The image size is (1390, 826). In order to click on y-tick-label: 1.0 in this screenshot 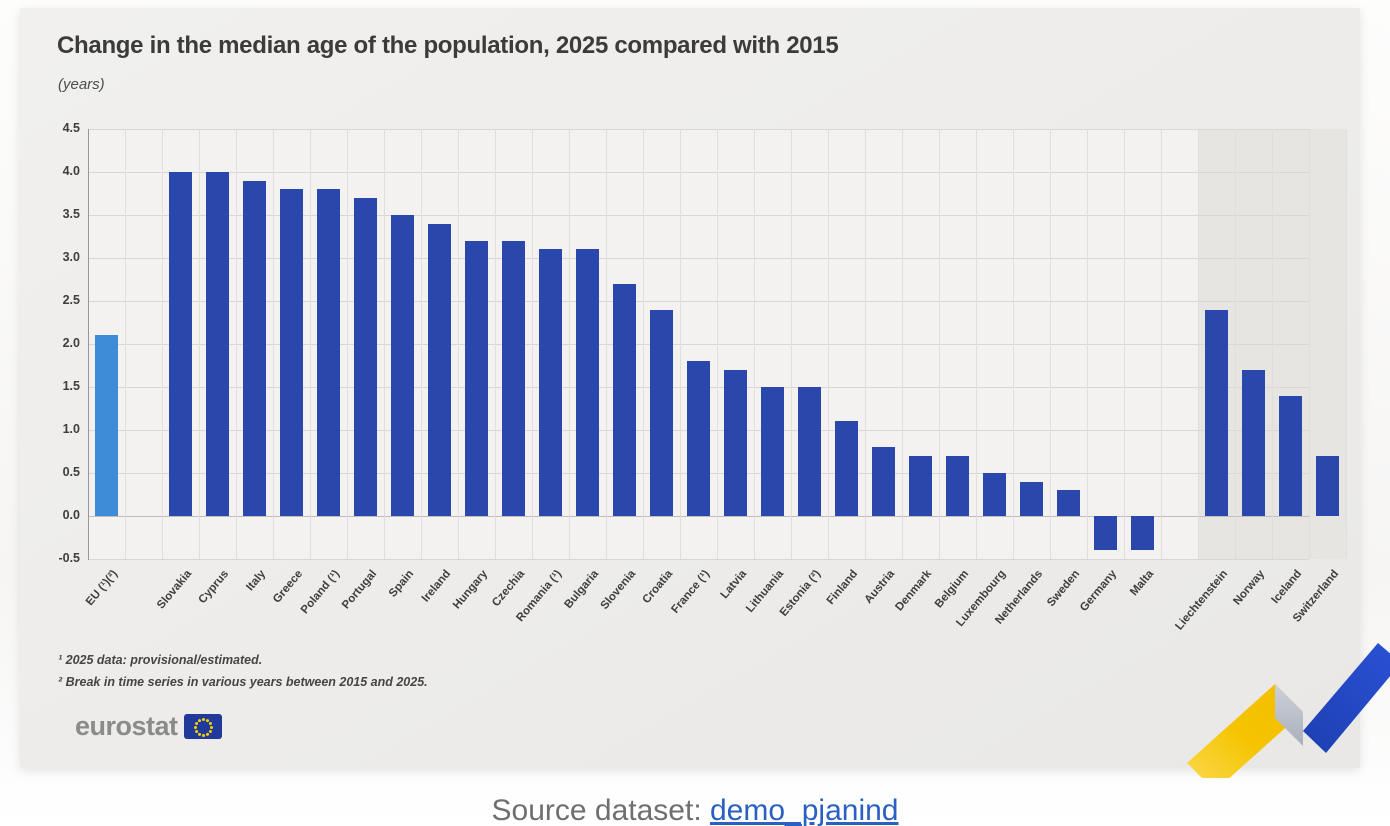, I will do `click(71, 429)`.